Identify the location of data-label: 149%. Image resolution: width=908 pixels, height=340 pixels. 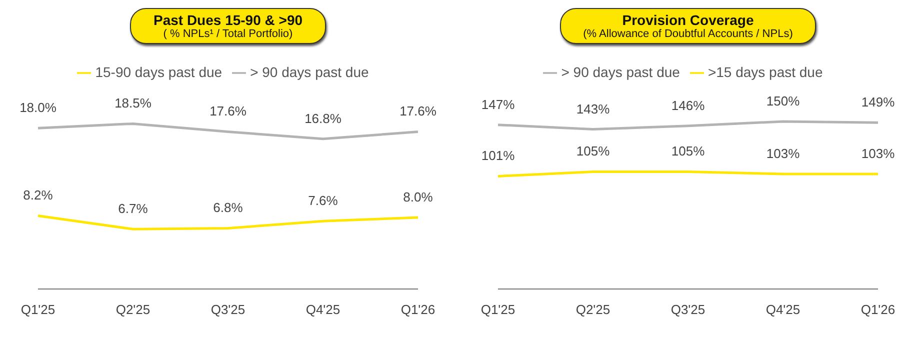
(878, 102).